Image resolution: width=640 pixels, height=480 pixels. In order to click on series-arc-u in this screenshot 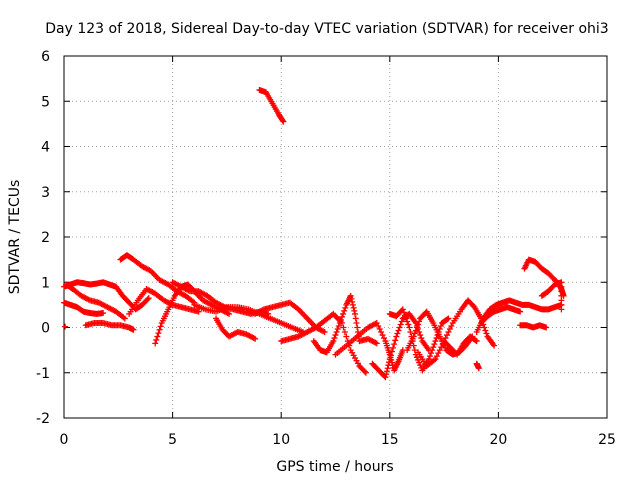, I will do `click(477, 366)`.